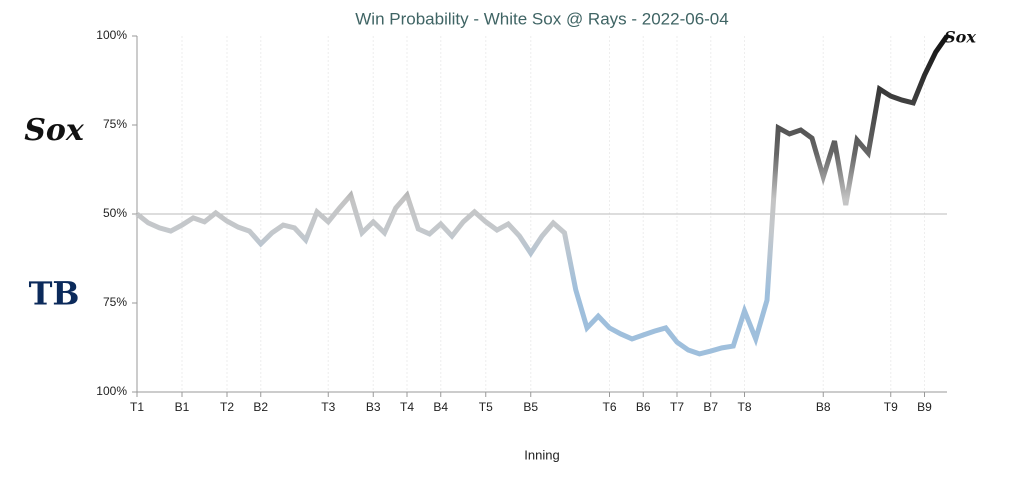 This screenshot has width=1024, height=491. What do you see at coordinates (530, 407) in the screenshot?
I see `x-tick-label: B5` at bounding box center [530, 407].